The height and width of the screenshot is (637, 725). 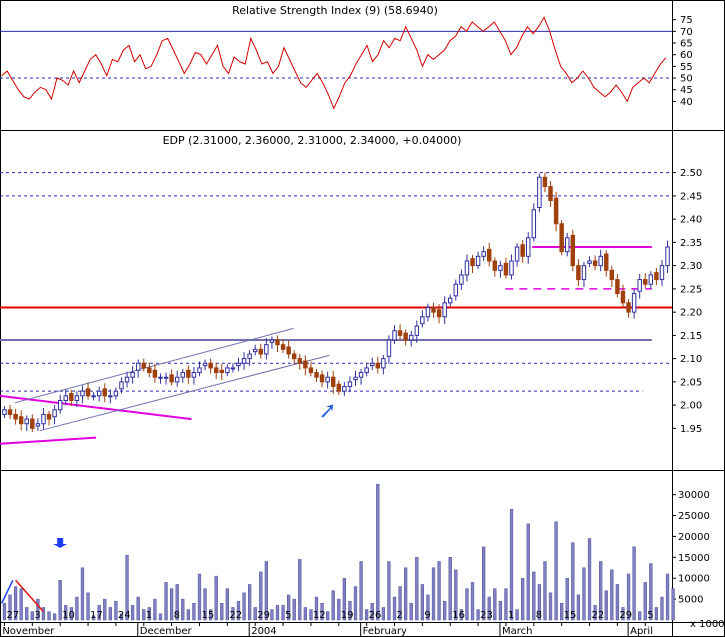 I want to click on volume-tick-label: 30000, so click(x=694, y=495).